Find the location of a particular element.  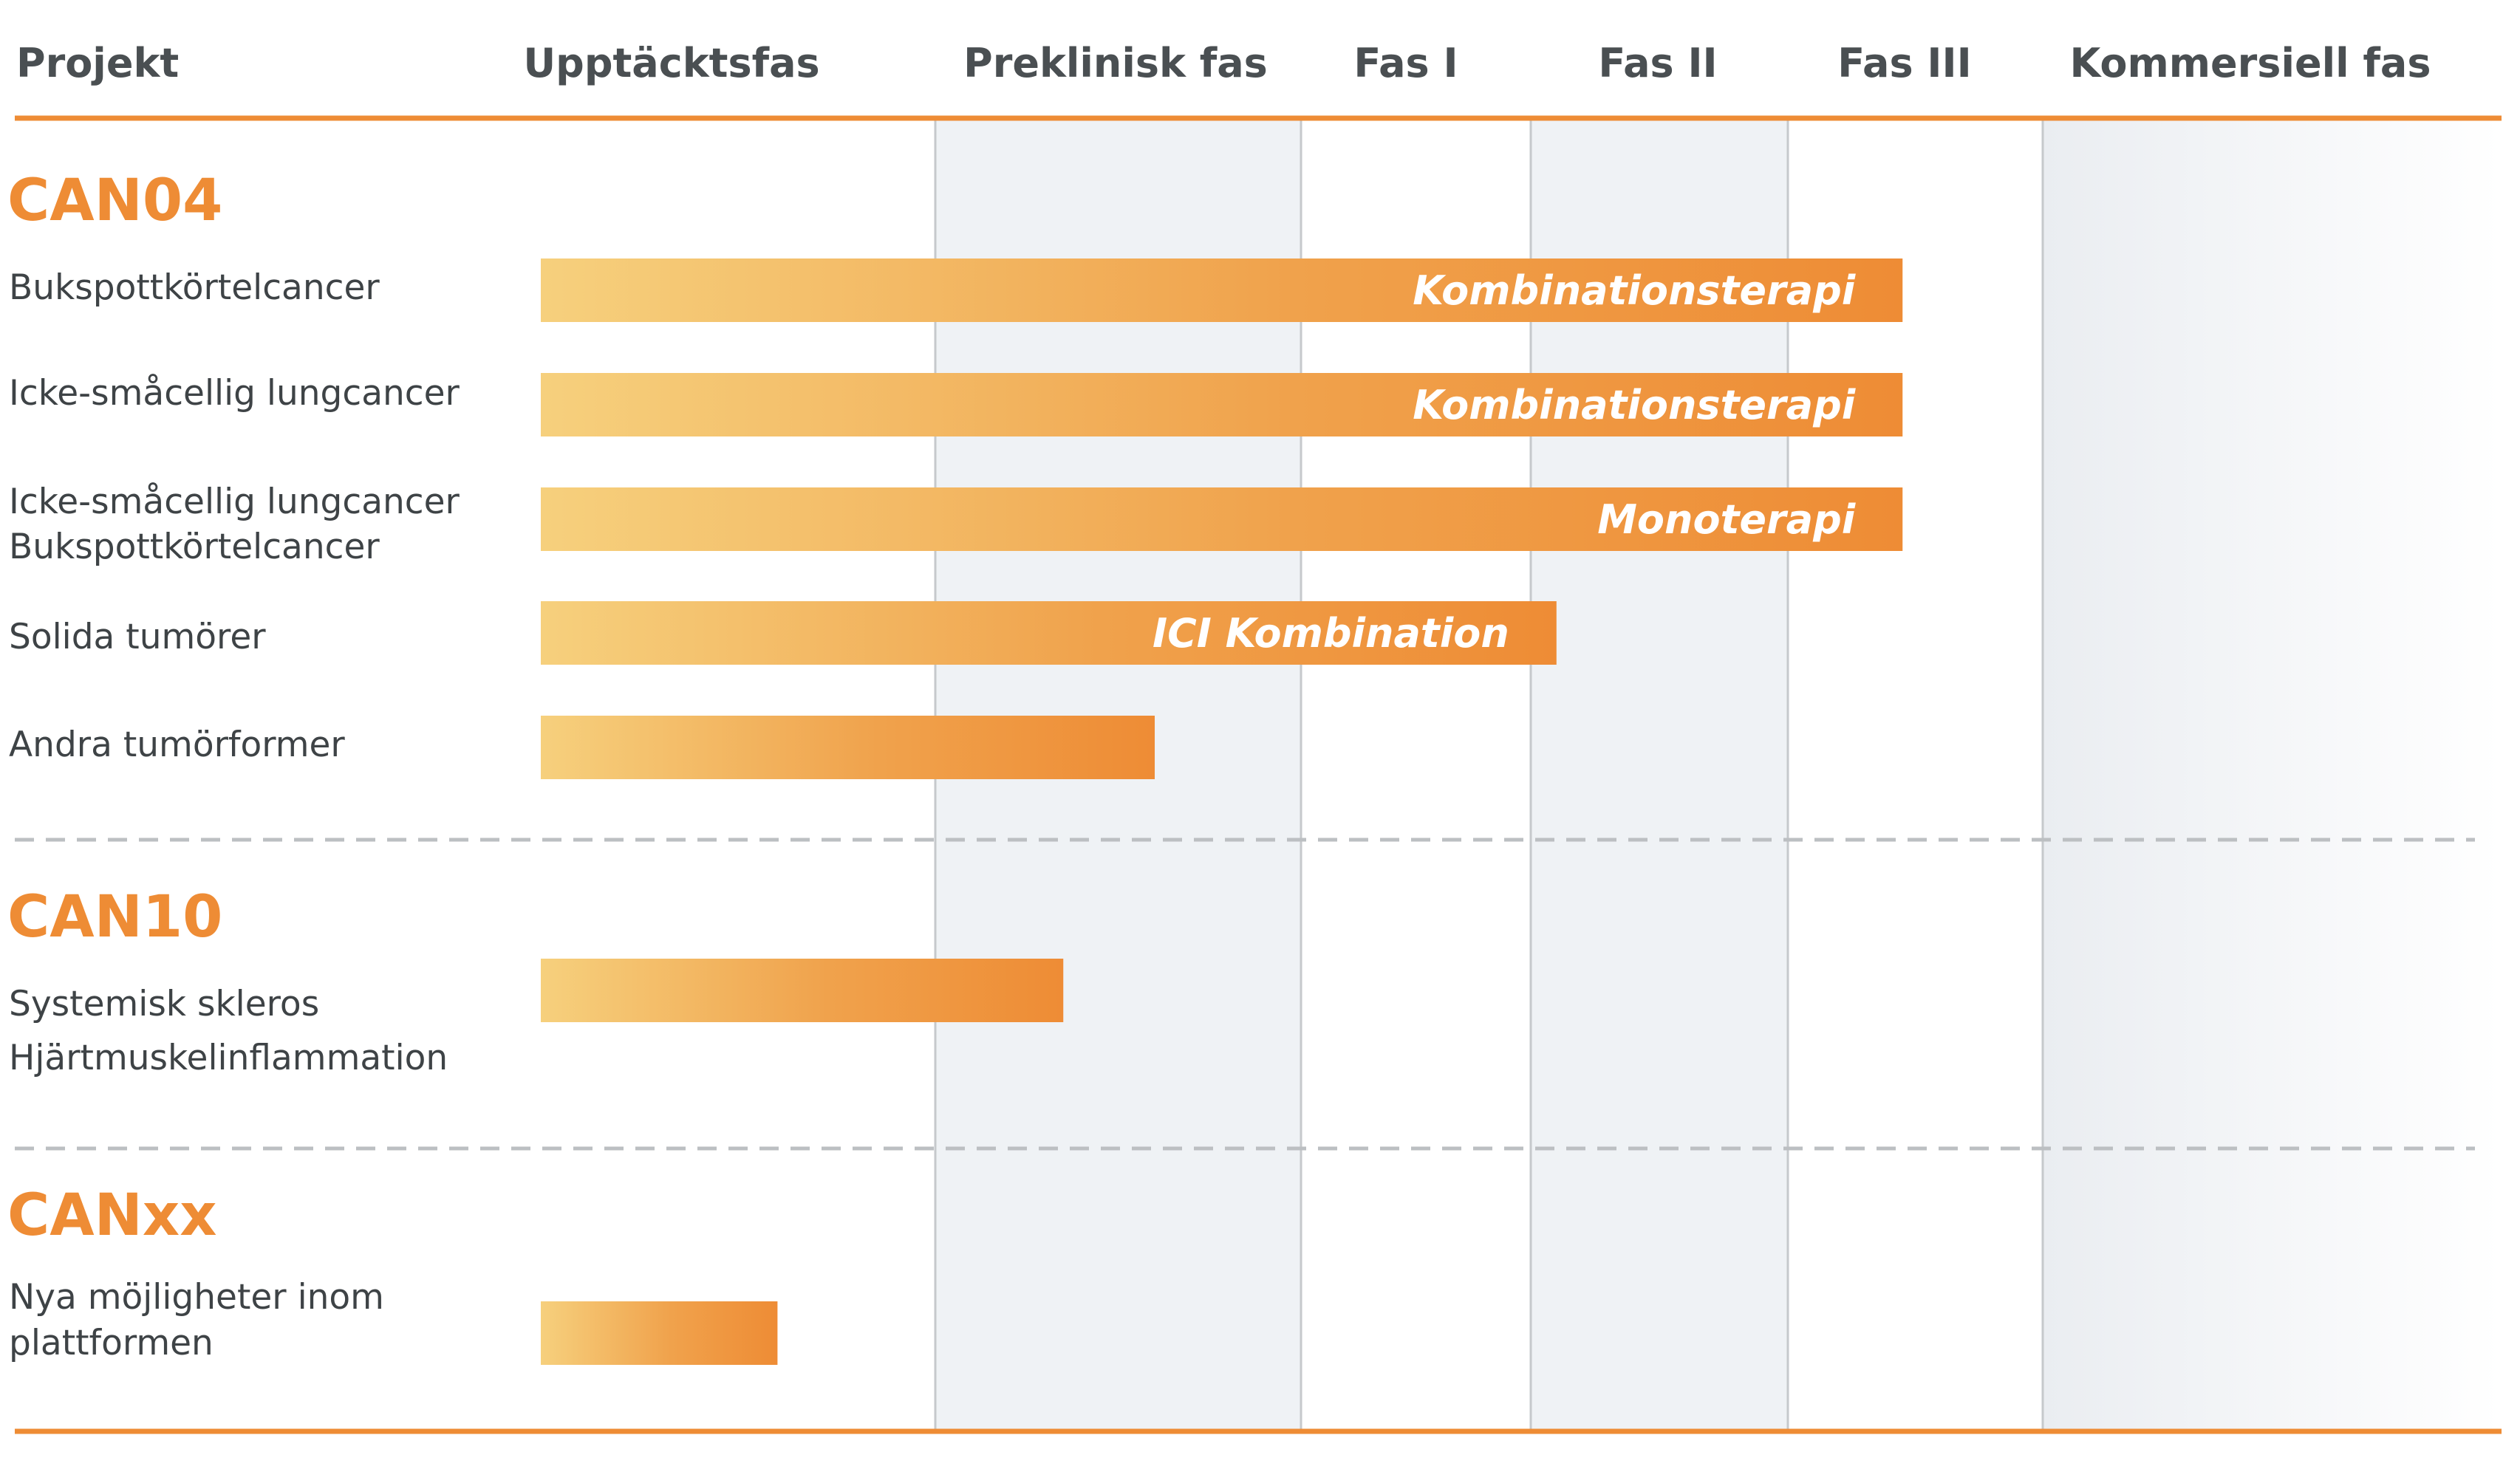

row-label-hjartmuskelinflammation: Hjärtmuskelinflammation is located at coordinates (229, 1058).